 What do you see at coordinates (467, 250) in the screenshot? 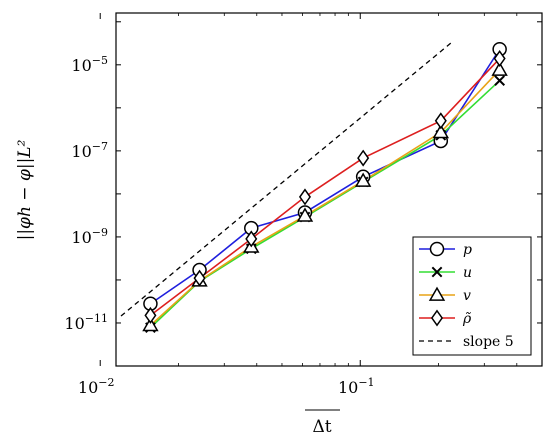
I see `legend-label-0: p` at bounding box center [467, 250].